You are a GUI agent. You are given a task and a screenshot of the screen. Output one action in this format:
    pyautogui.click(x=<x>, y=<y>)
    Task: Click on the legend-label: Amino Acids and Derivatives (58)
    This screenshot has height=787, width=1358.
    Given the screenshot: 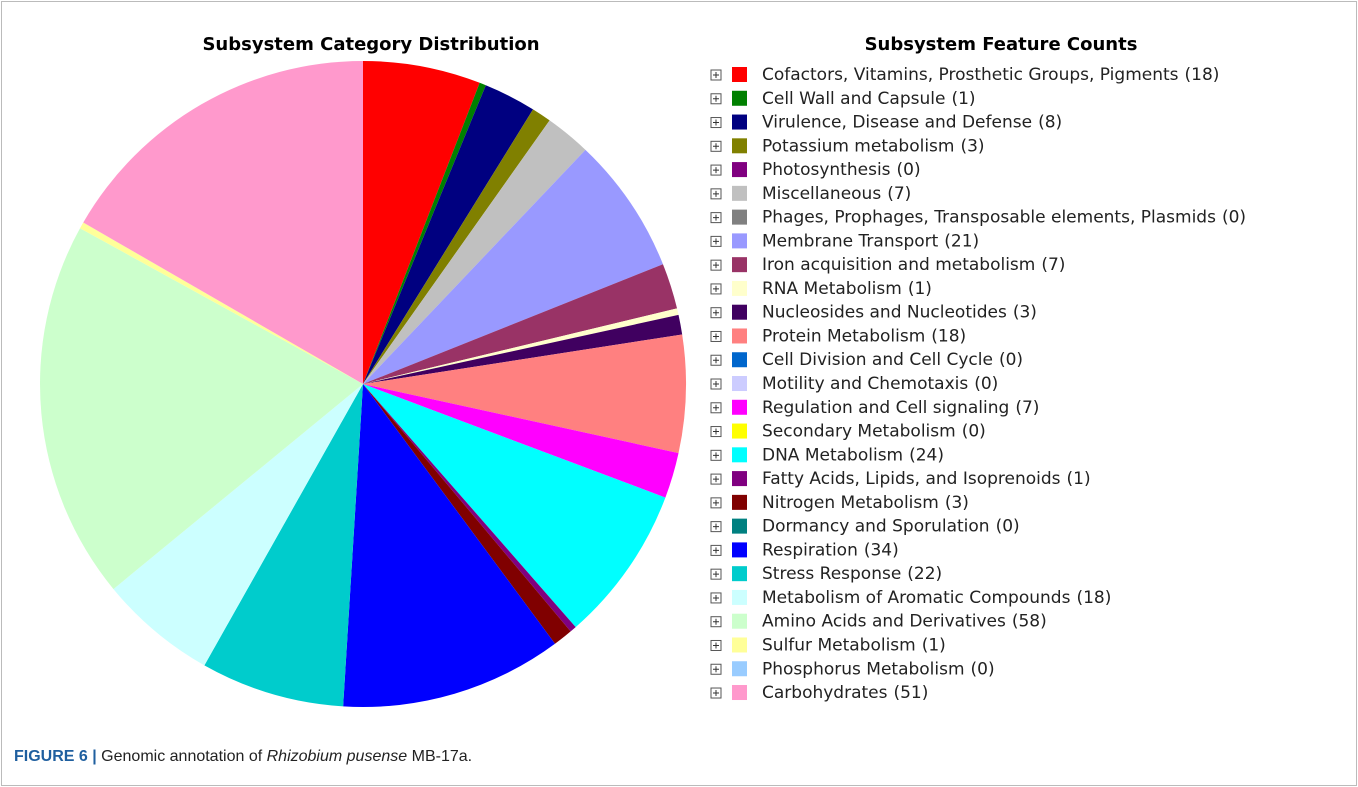 What is the action you would take?
    pyautogui.click(x=904, y=622)
    